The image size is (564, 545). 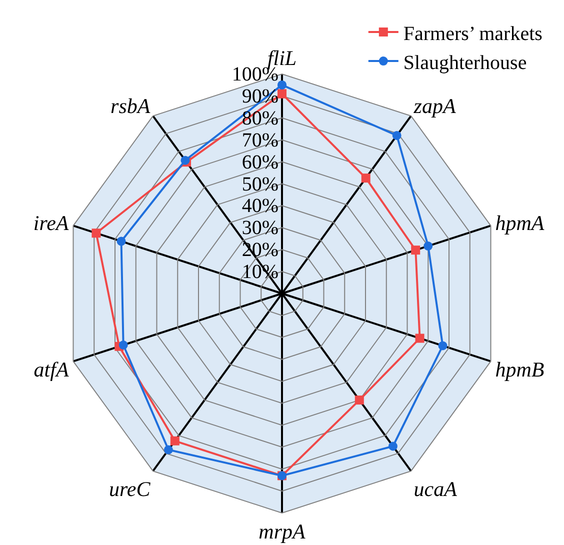 What do you see at coordinates (260, 184) in the screenshot?
I see `y-tick-label: 50%` at bounding box center [260, 184].